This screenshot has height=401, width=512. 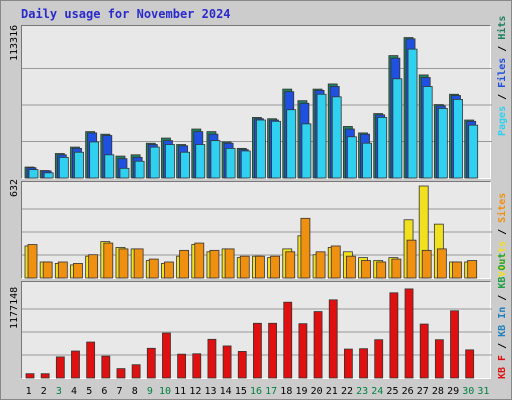 I want to click on x-tick-label-day-24: 24, so click(x=377, y=391).